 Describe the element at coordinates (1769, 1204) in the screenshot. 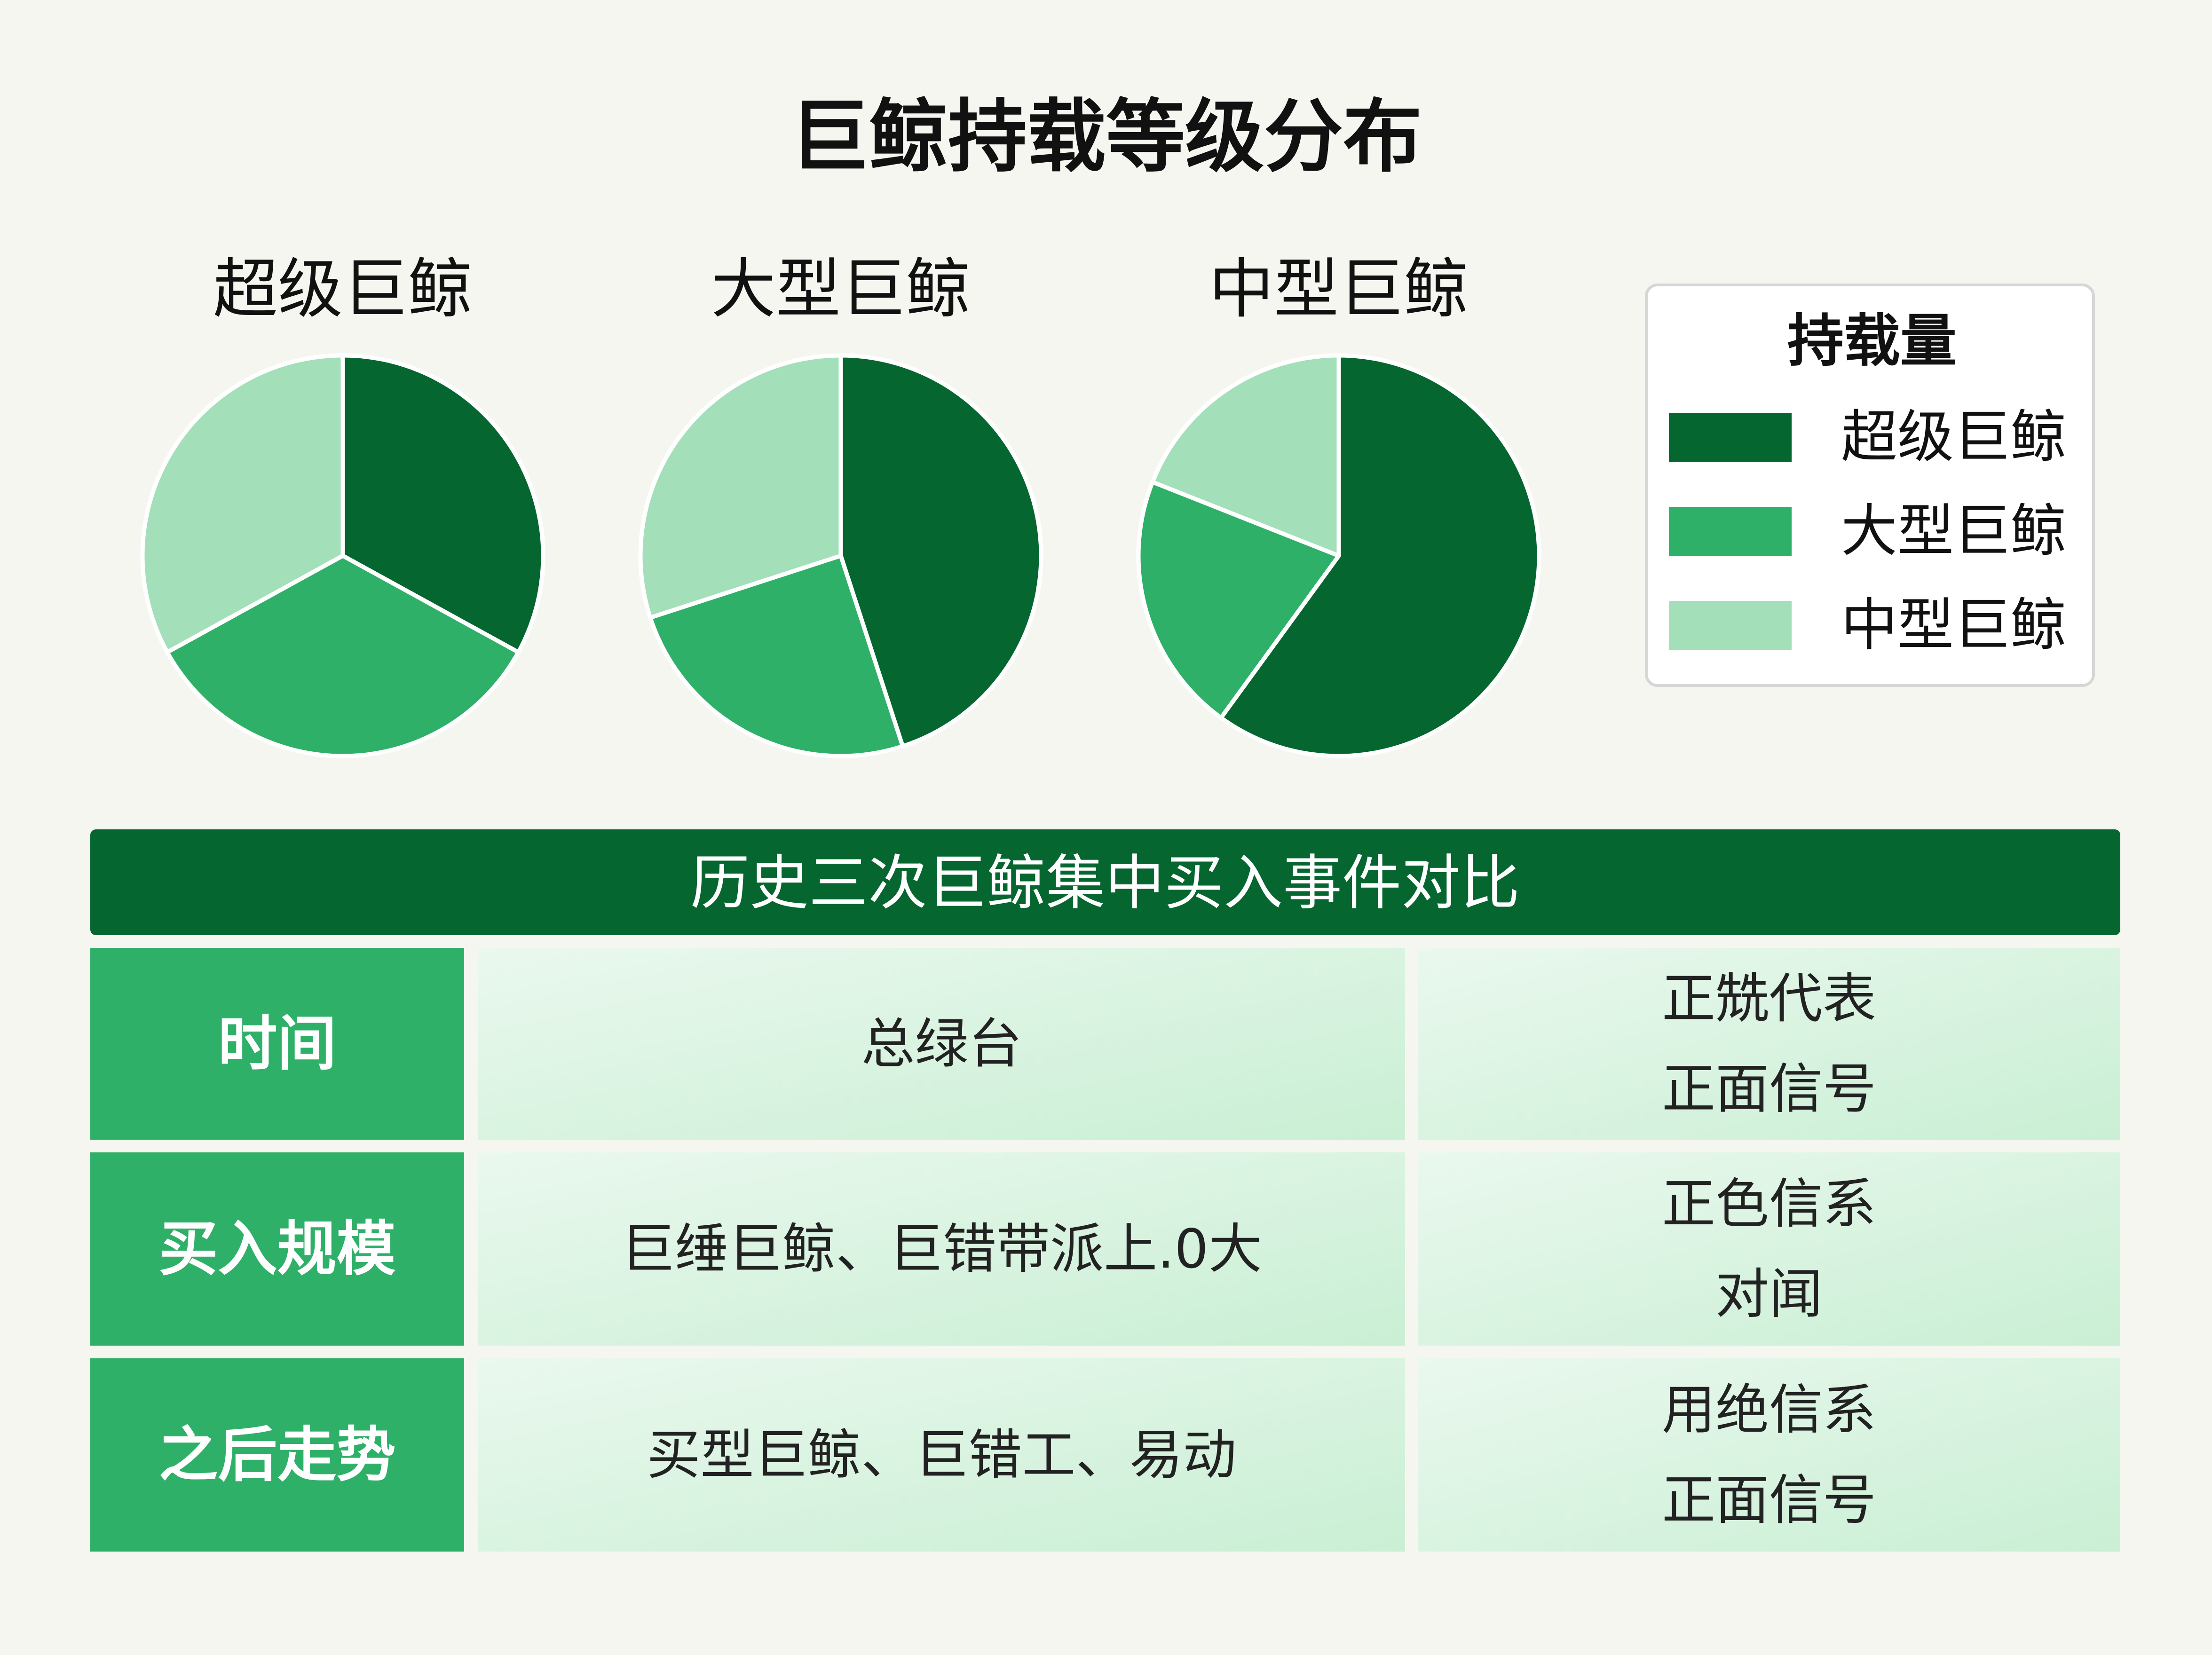

I see `cell-text: 正色信系` at that location.